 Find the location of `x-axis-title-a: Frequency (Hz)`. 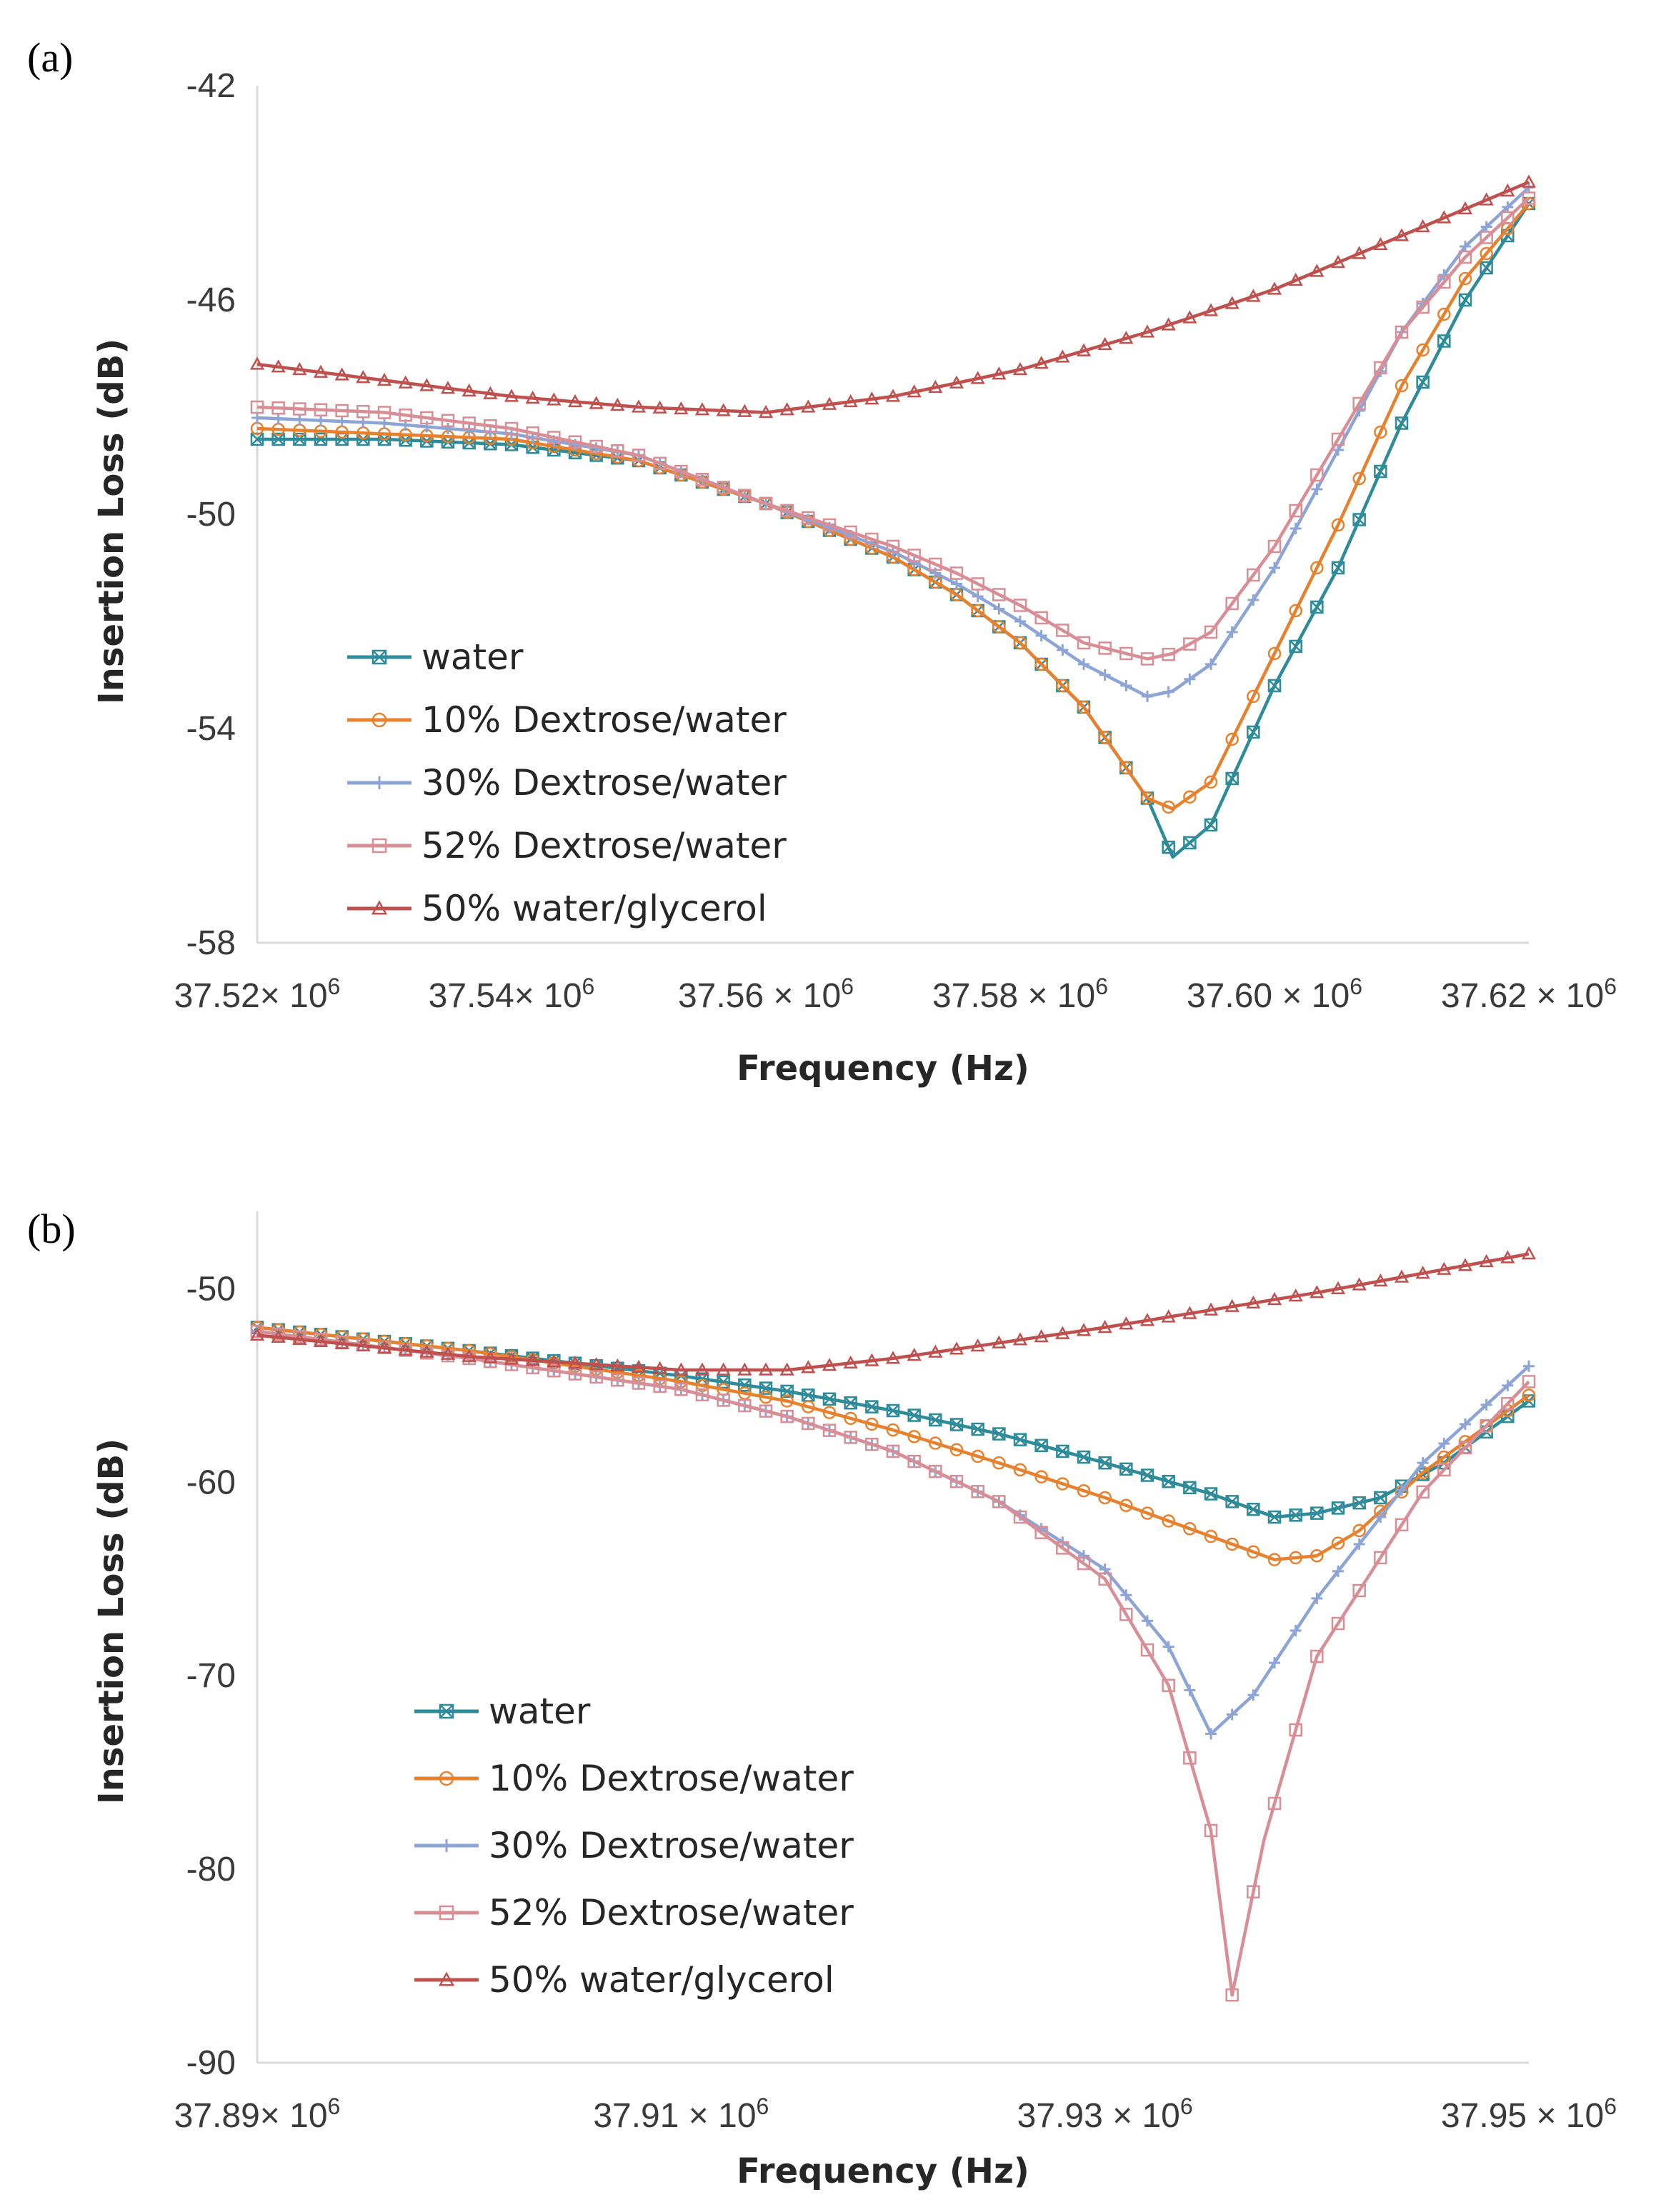

x-axis-title-a: Frequency (Hz) is located at coordinates (883, 1069).